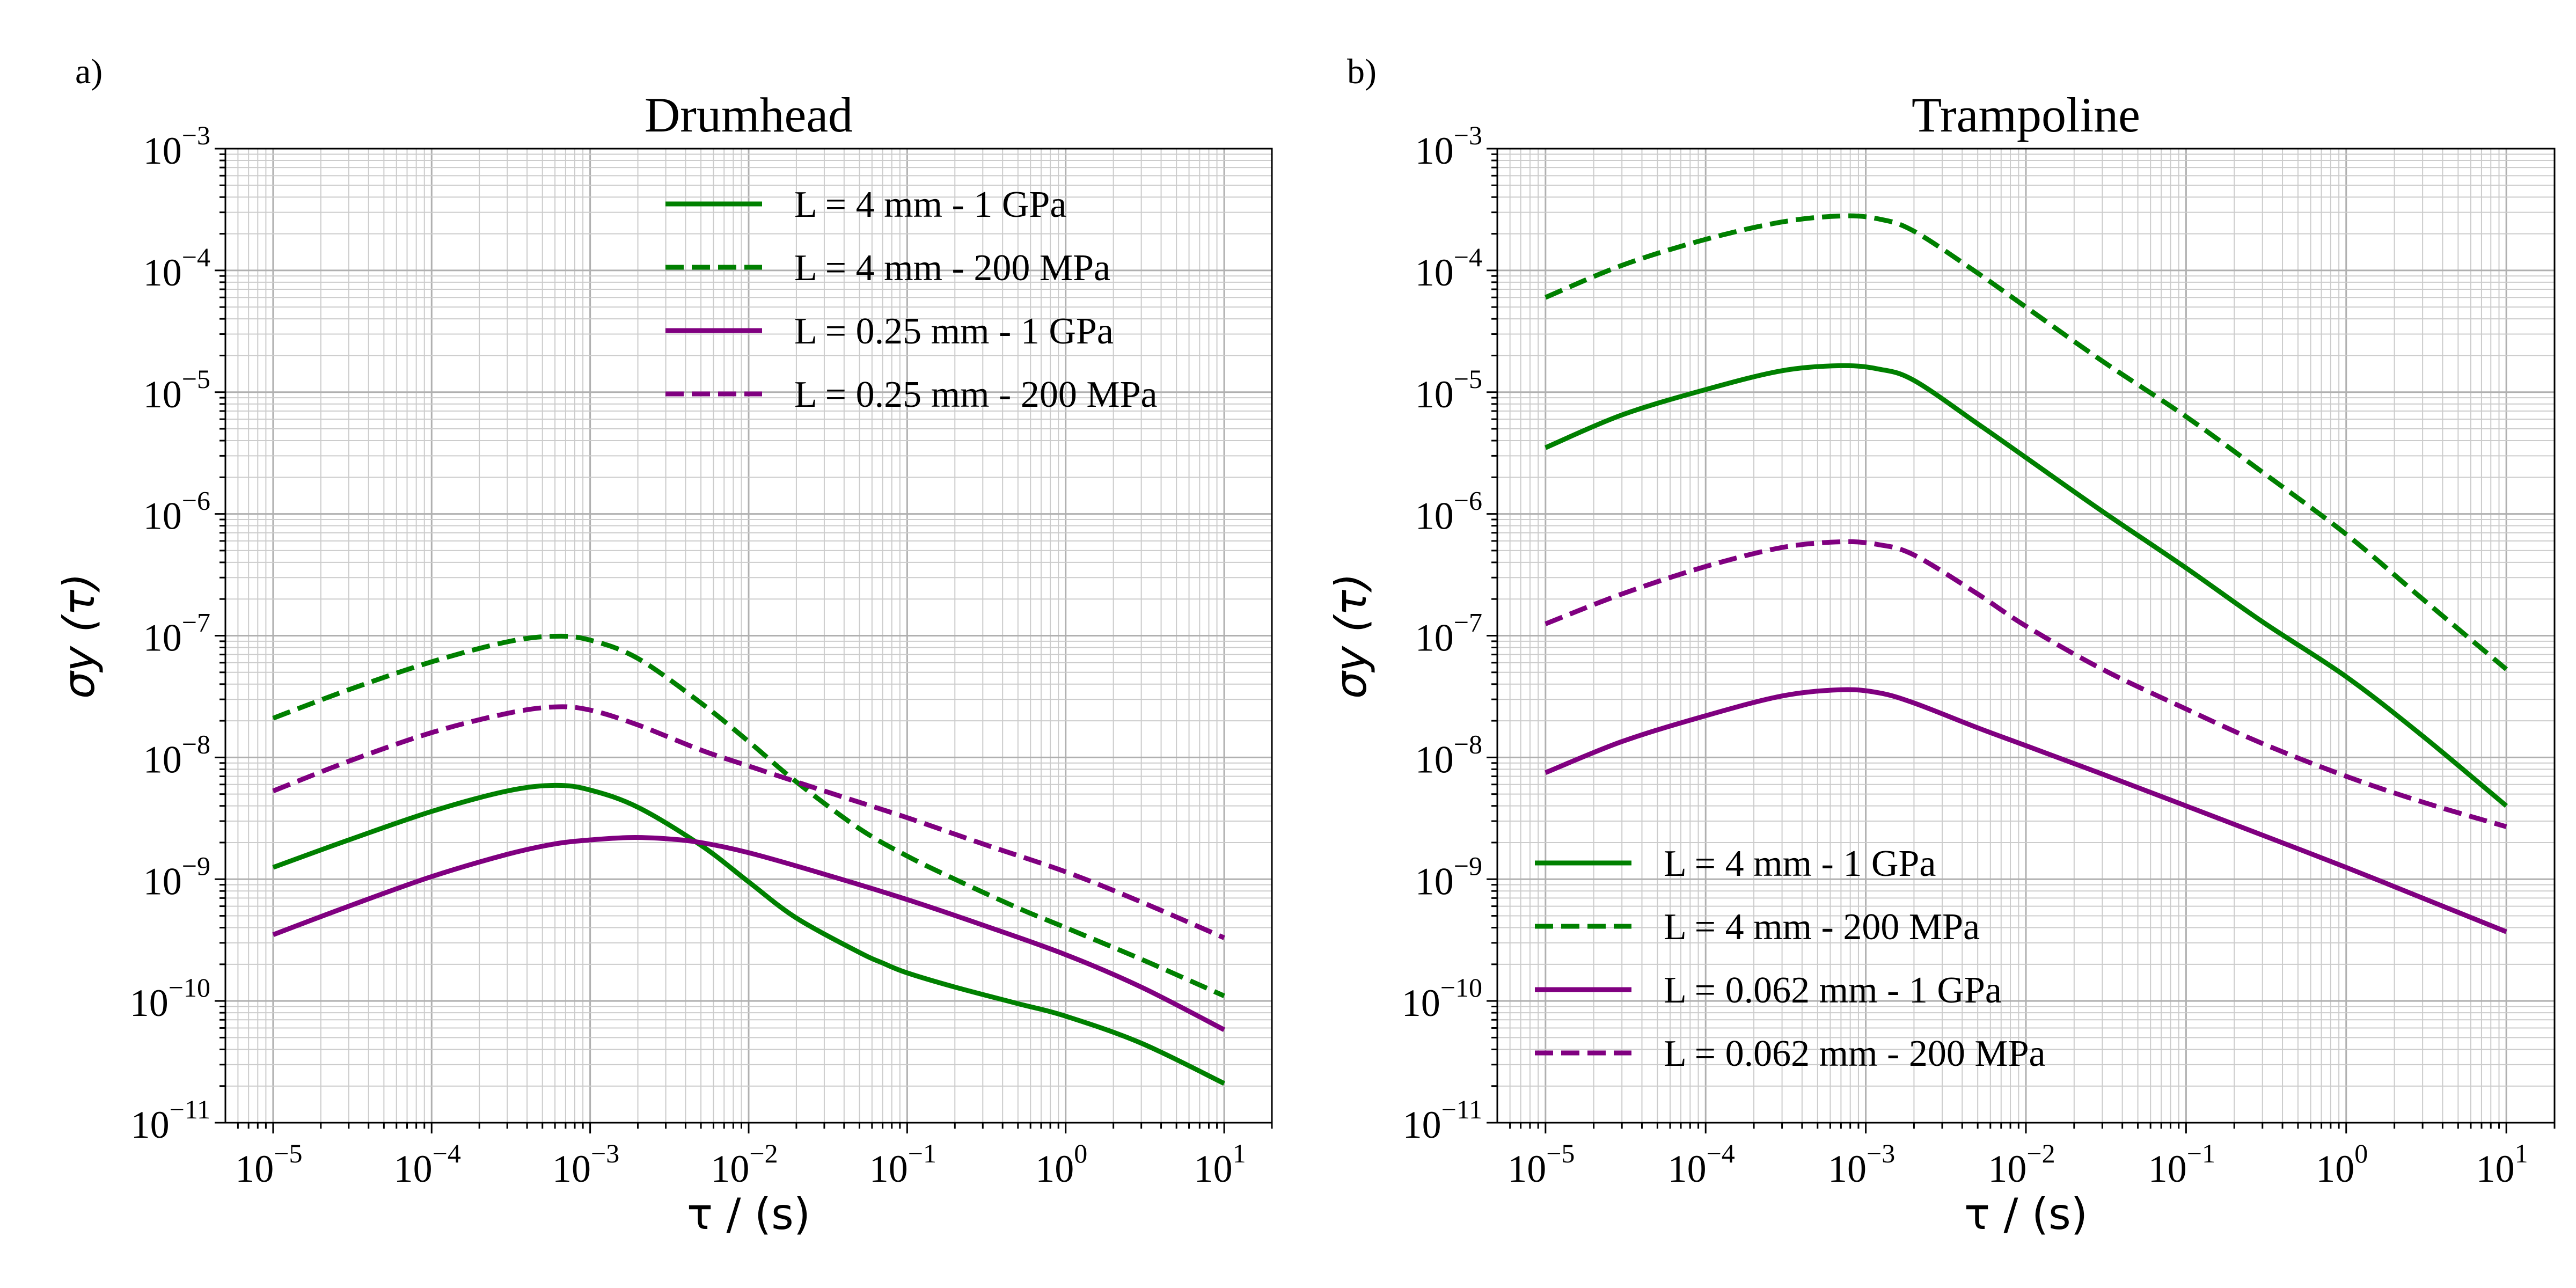 This screenshot has height=1288, width=2576. Describe the element at coordinates (2026, 1214) in the screenshot. I see `x-axis-label-b: τ / (s)` at that location.